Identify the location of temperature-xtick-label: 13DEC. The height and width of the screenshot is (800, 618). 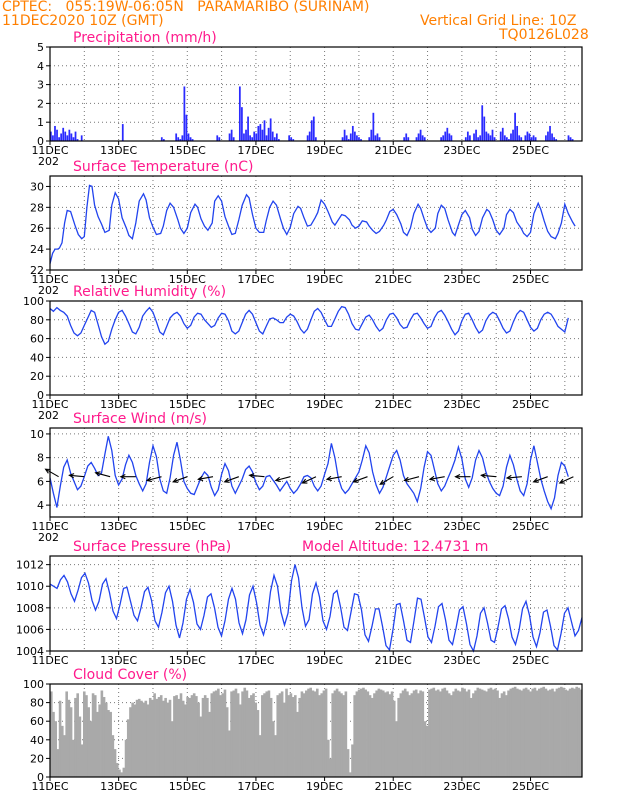
(118, 279).